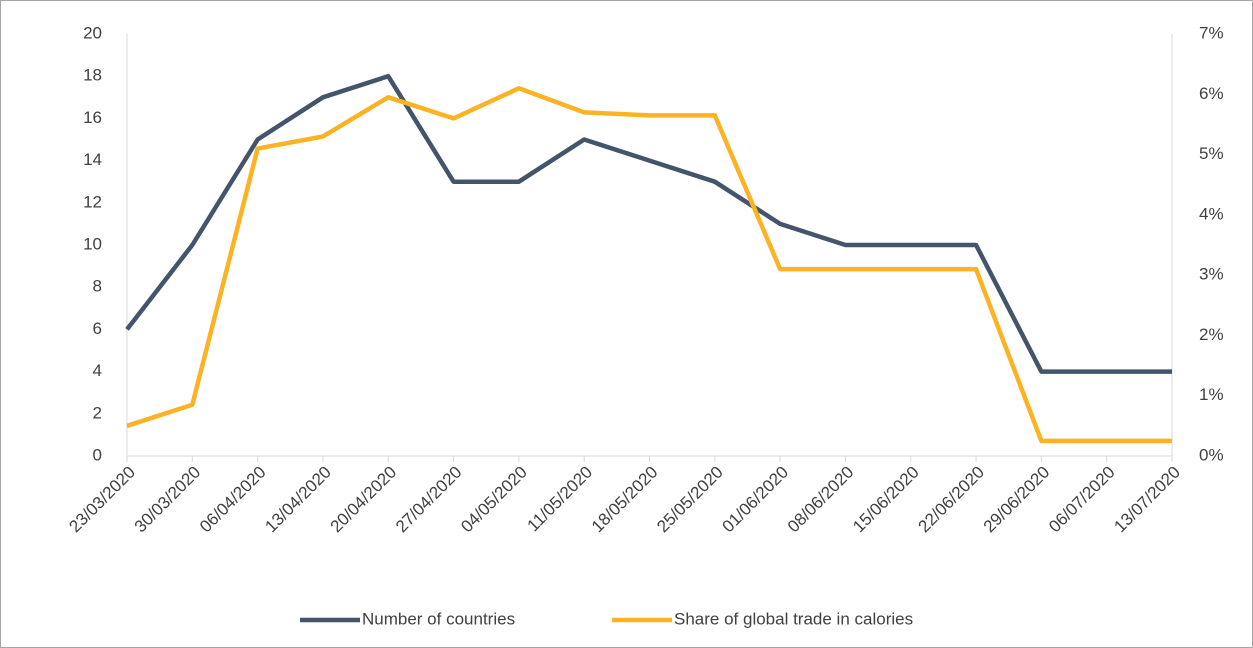 Image resolution: width=1253 pixels, height=648 pixels. Describe the element at coordinates (92, 159) in the screenshot. I see `y-tick-label: 14` at that location.